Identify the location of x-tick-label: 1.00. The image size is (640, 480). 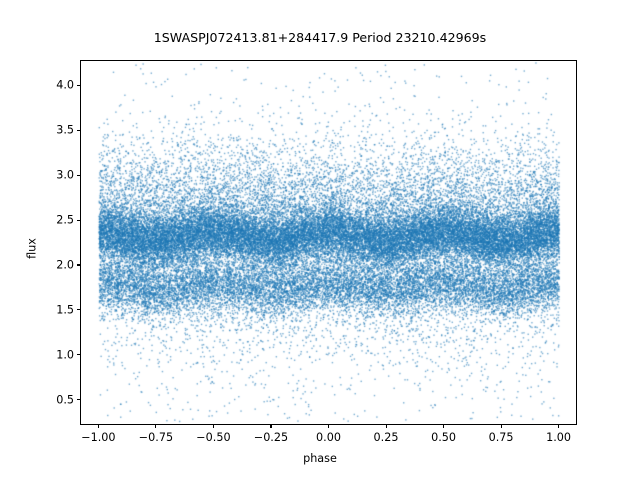
(559, 437).